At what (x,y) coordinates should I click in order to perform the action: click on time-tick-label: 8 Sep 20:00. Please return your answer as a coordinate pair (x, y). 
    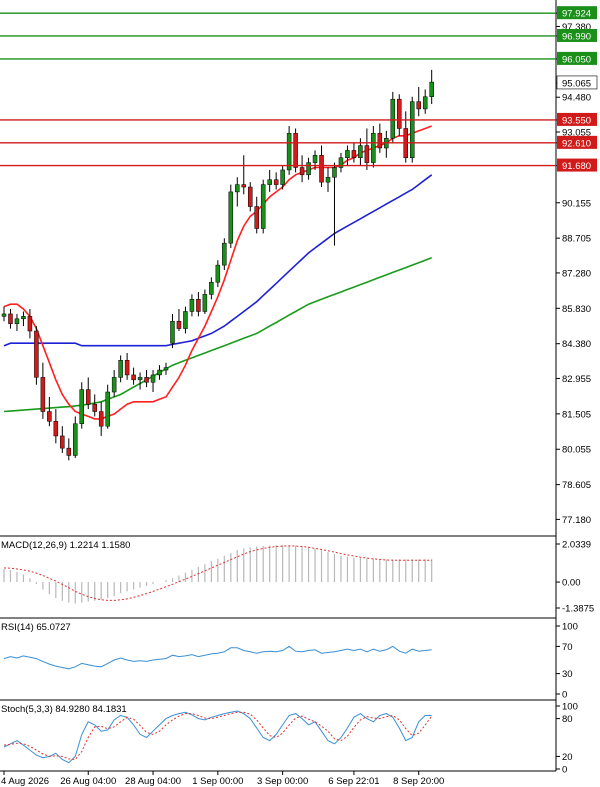
    Looking at the image, I should click on (418, 781).